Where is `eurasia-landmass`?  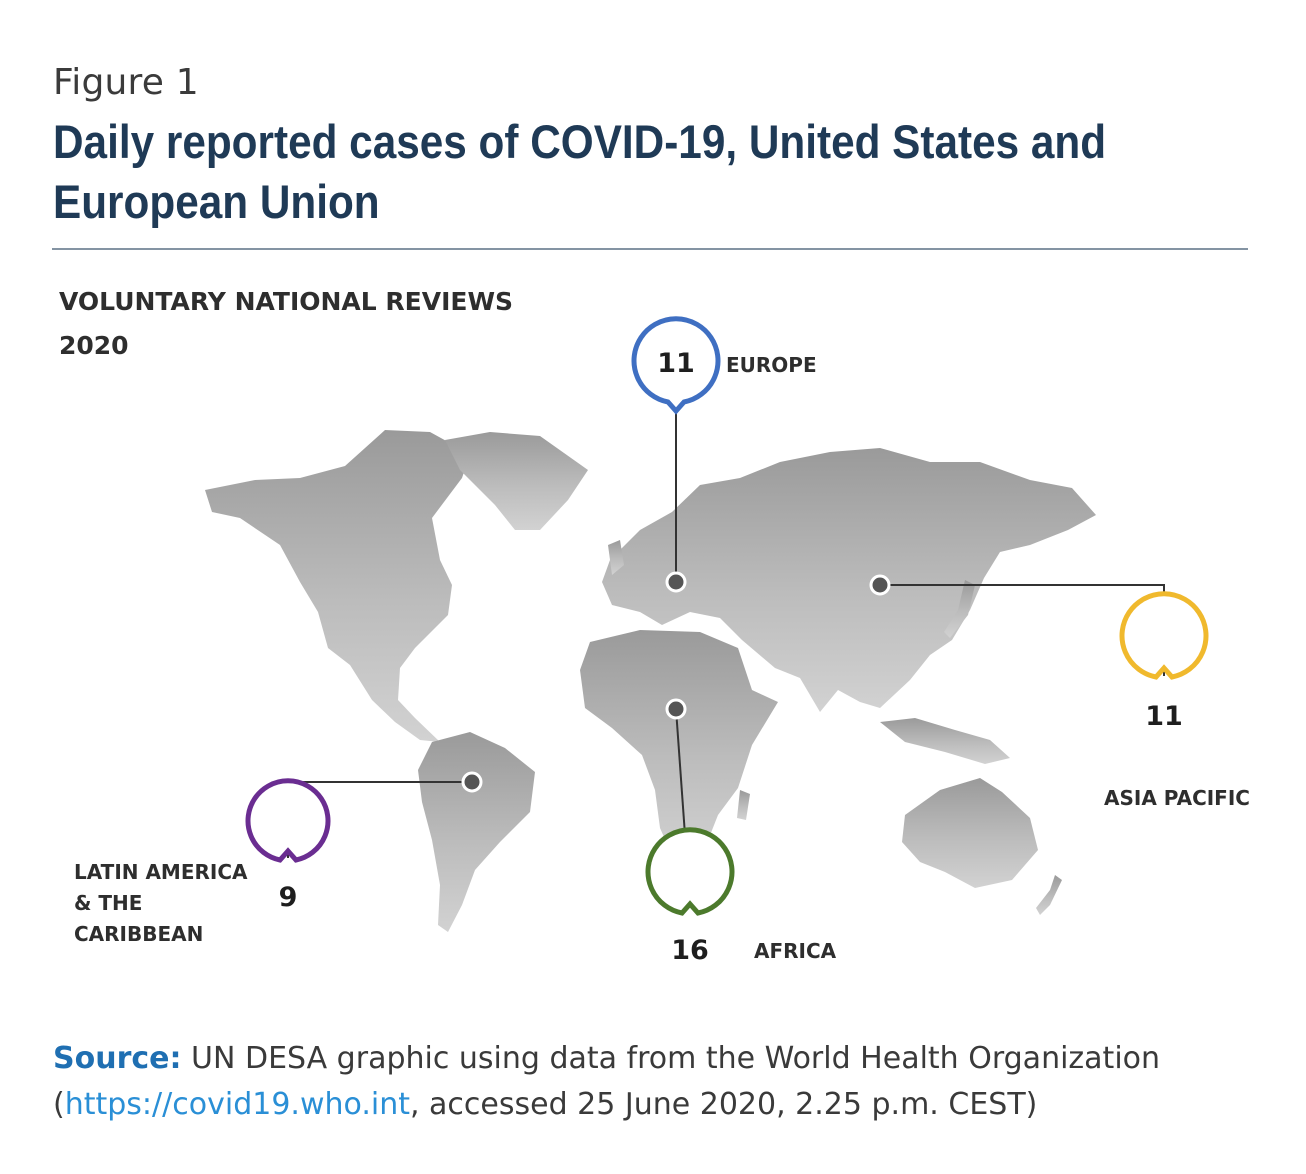 eurasia-landmass is located at coordinates (849, 580).